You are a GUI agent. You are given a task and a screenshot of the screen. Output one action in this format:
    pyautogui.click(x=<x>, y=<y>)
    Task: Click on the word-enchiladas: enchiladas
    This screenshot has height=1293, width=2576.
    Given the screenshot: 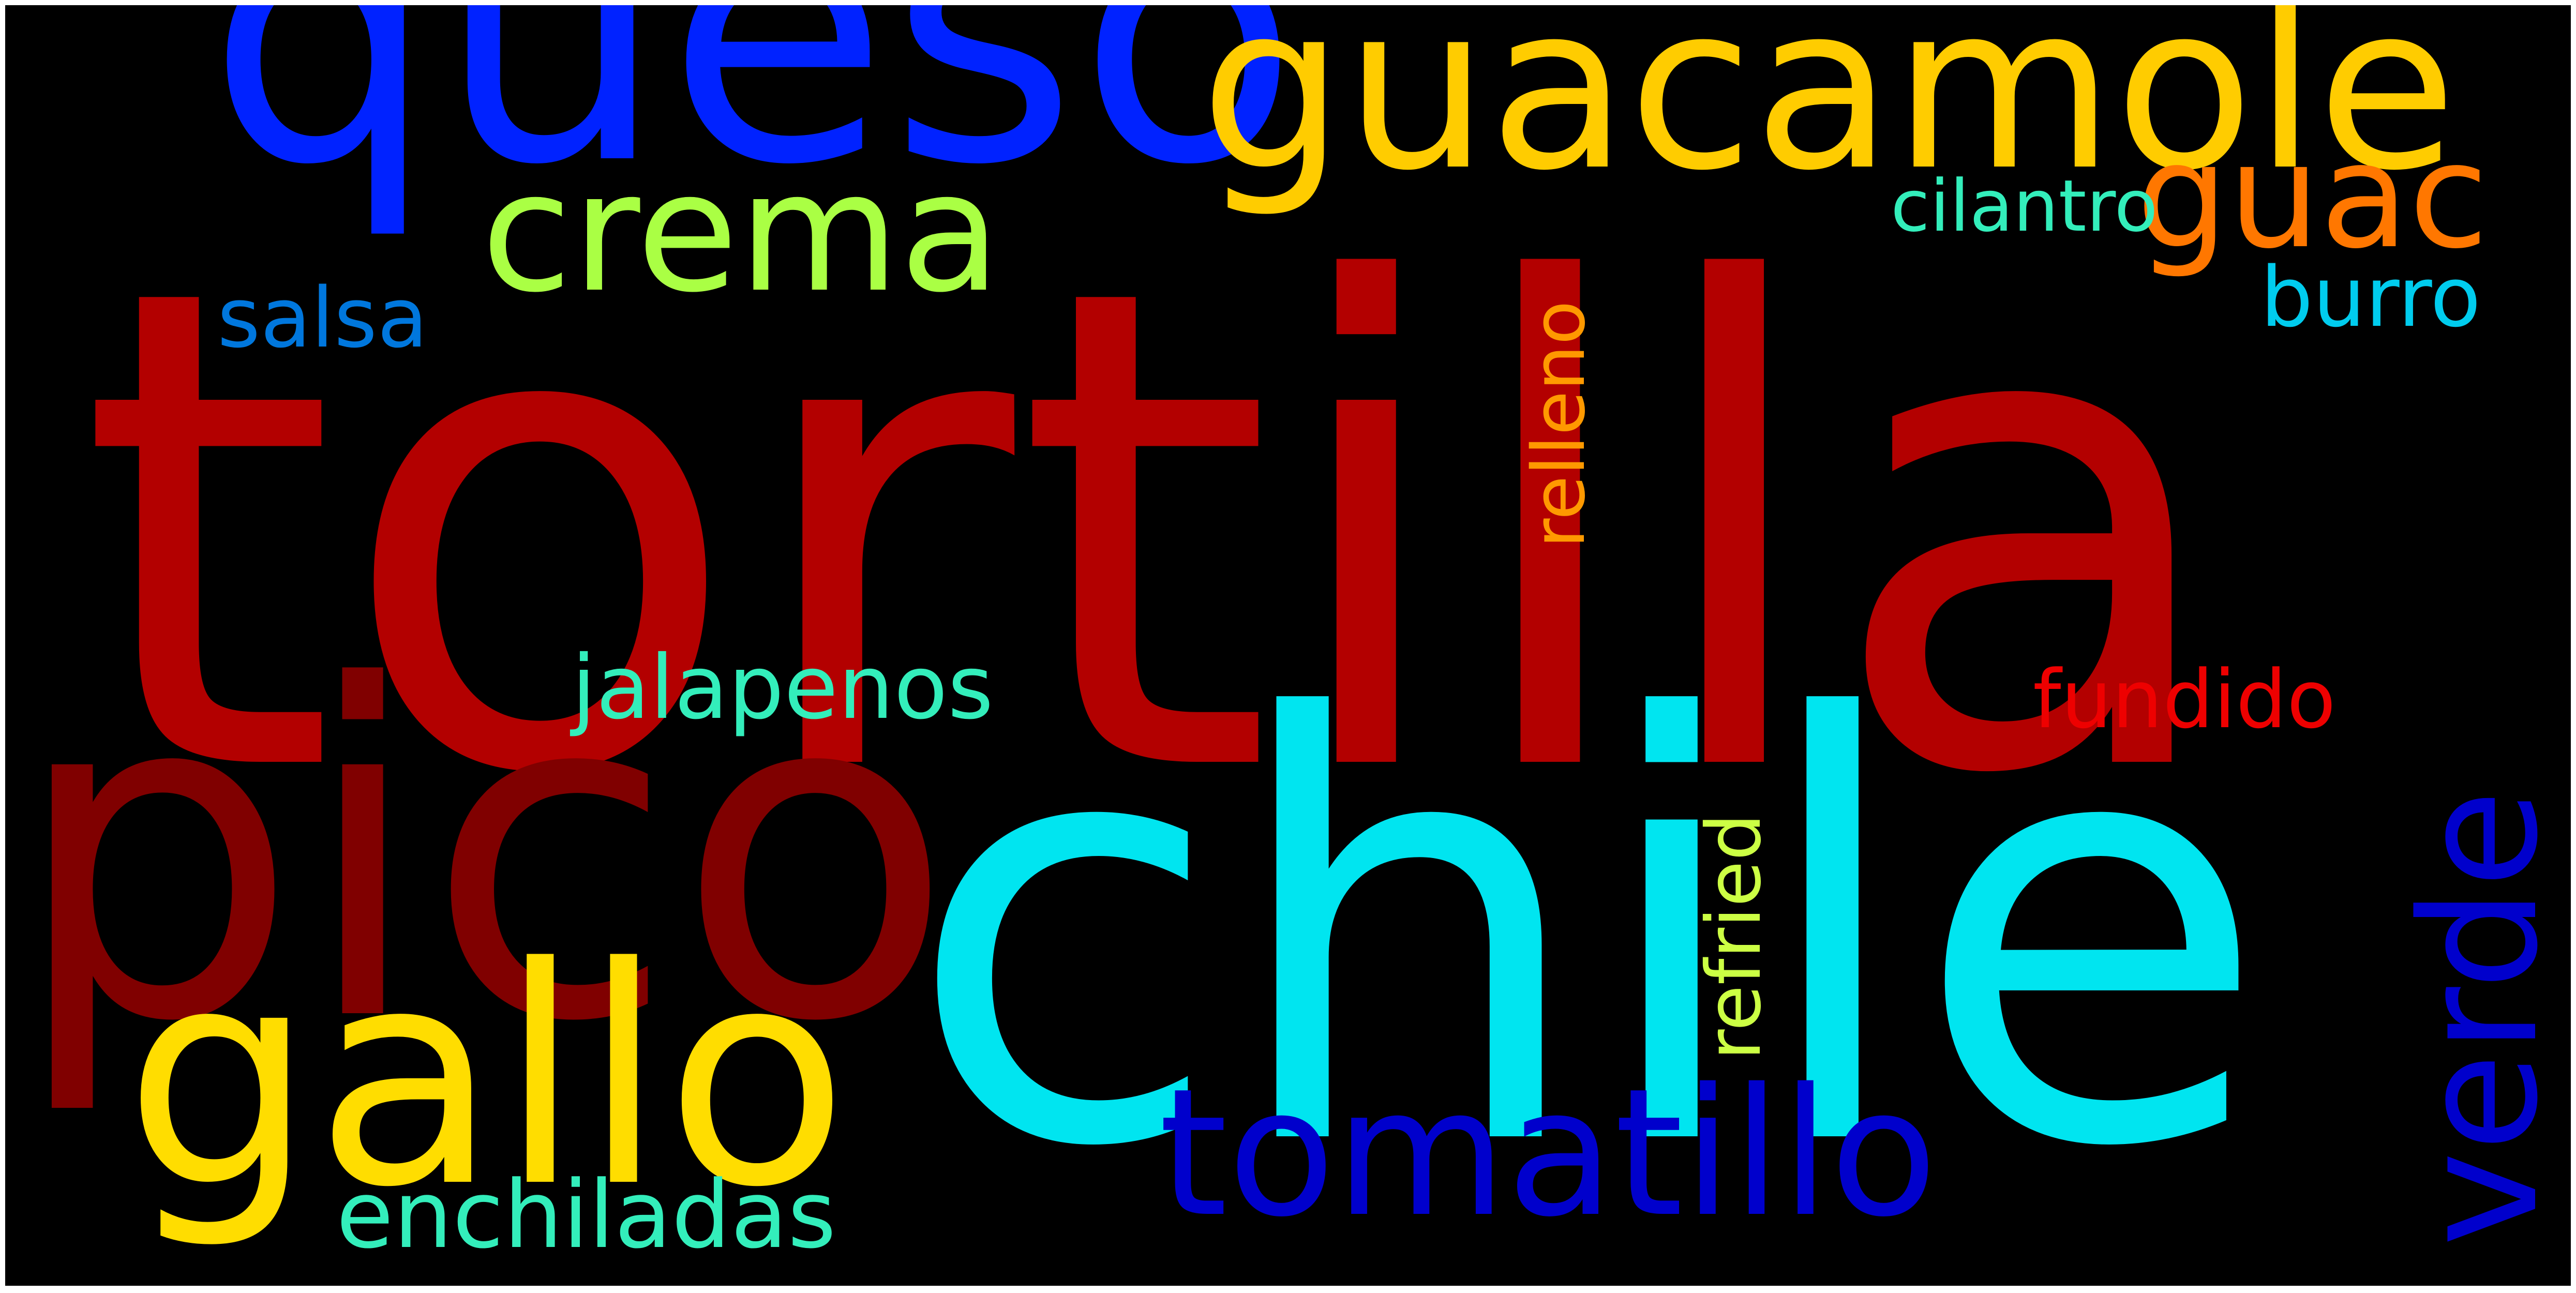 What is the action you would take?
    pyautogui.click(x=586, y=1215)
    